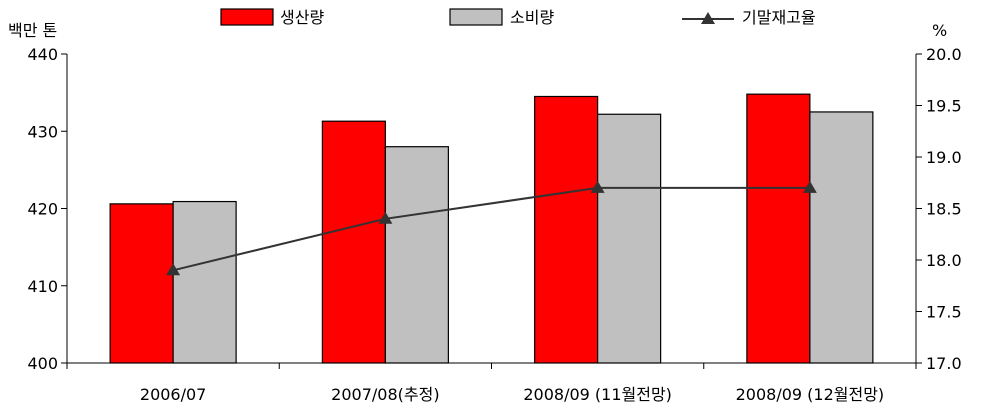 This screenshot has width=982, height=408. What do you see at coordinates (708, 18) in the screenshot?
I see `legend-marker-ending-stock-ratio` at bounding box center [708, 18].